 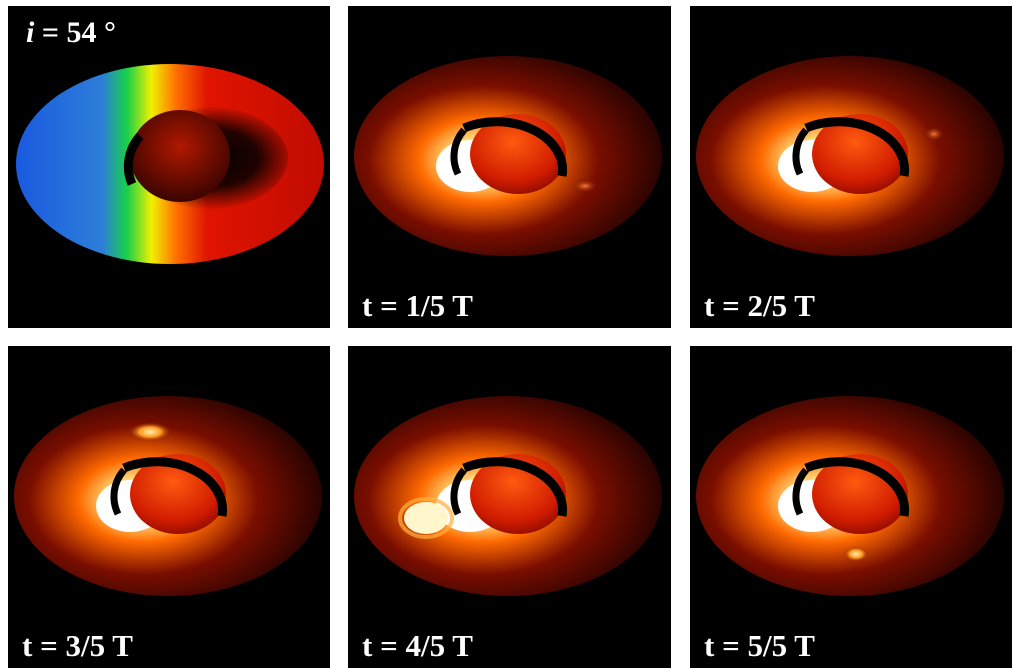 I want to click on time-label: t = 5/5 T, so click(x=759, y=645).